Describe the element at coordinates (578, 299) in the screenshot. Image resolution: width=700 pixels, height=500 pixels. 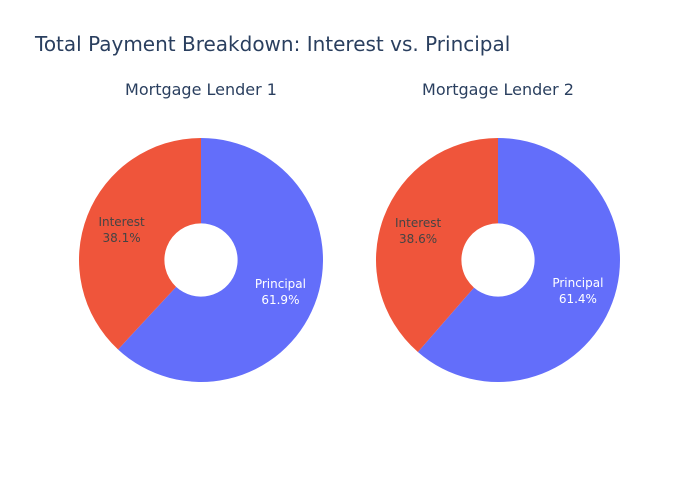
I see `slice-label-percent: 61.4%` at that location.